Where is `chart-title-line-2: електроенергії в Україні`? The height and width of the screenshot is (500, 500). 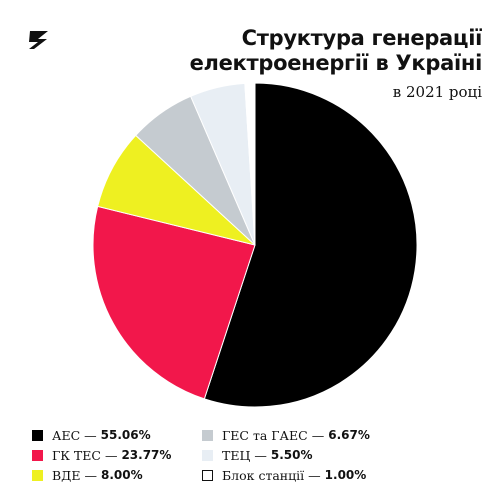
chart-title-line-2: електроенергії в Україні is located at coordinates (336, 63).